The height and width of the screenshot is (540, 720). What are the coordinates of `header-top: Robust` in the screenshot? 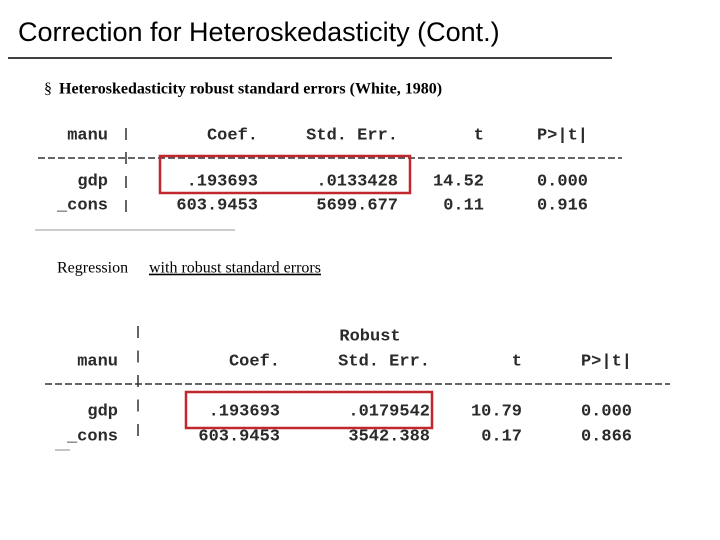 It's located at (369, 336).